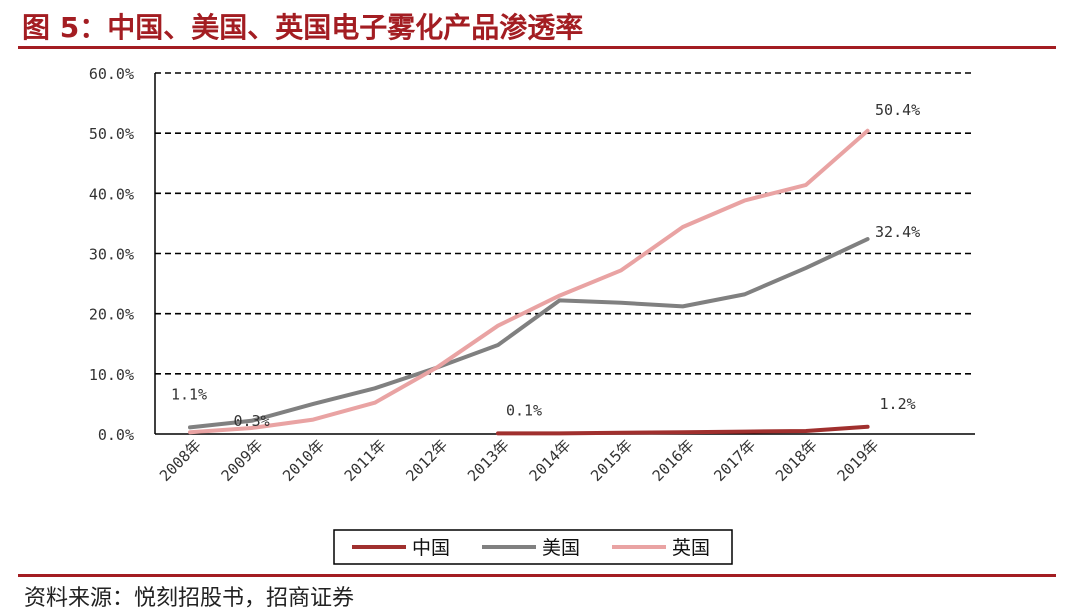  Describe the element at coordinates (111, 134) in the screenshot. I see `y-tick-label: 50.0%` at that location.